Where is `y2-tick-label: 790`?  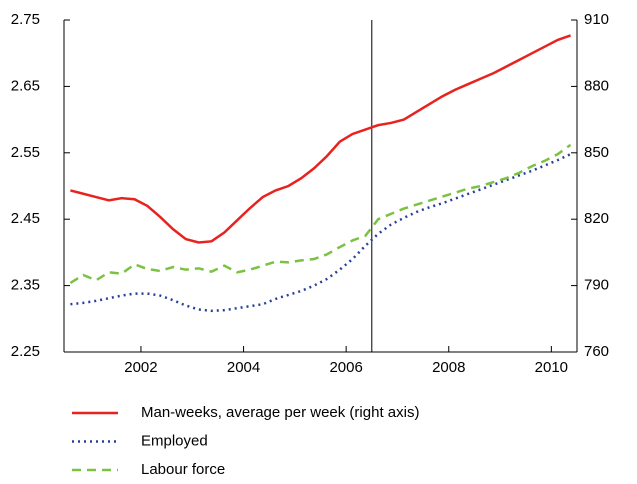 y2-tick-label: 790 is located at coordinates (596, 285).